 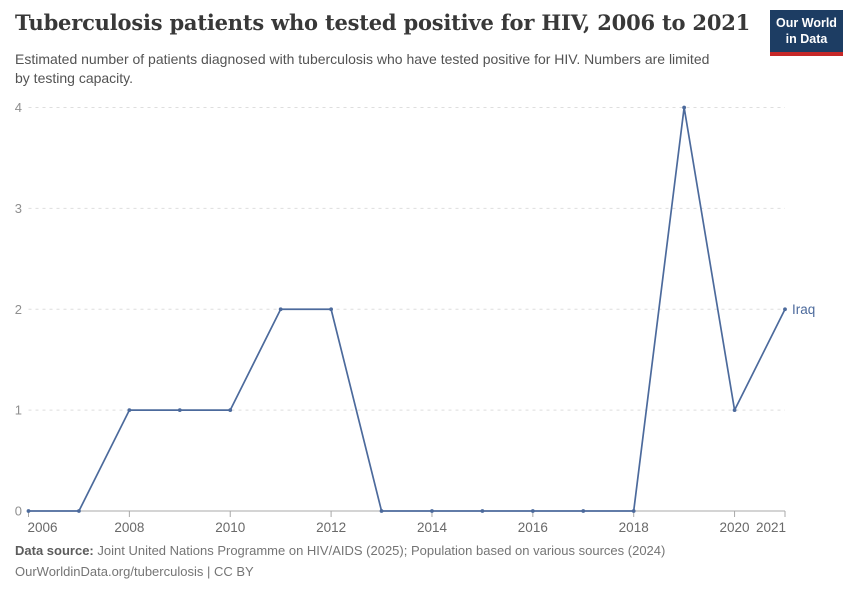 I want to click on x-axis-tick-label: 2016, so click(x=533, y=527).